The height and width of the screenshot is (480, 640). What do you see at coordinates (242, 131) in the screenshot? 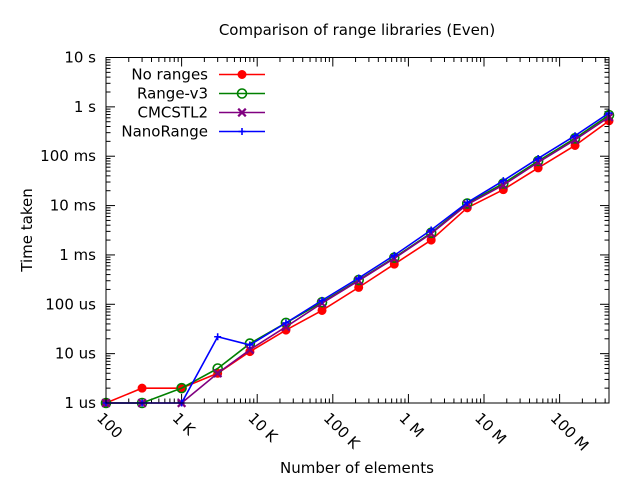
I see `legend-marker-nanorange` at bounding box center [242, 131].